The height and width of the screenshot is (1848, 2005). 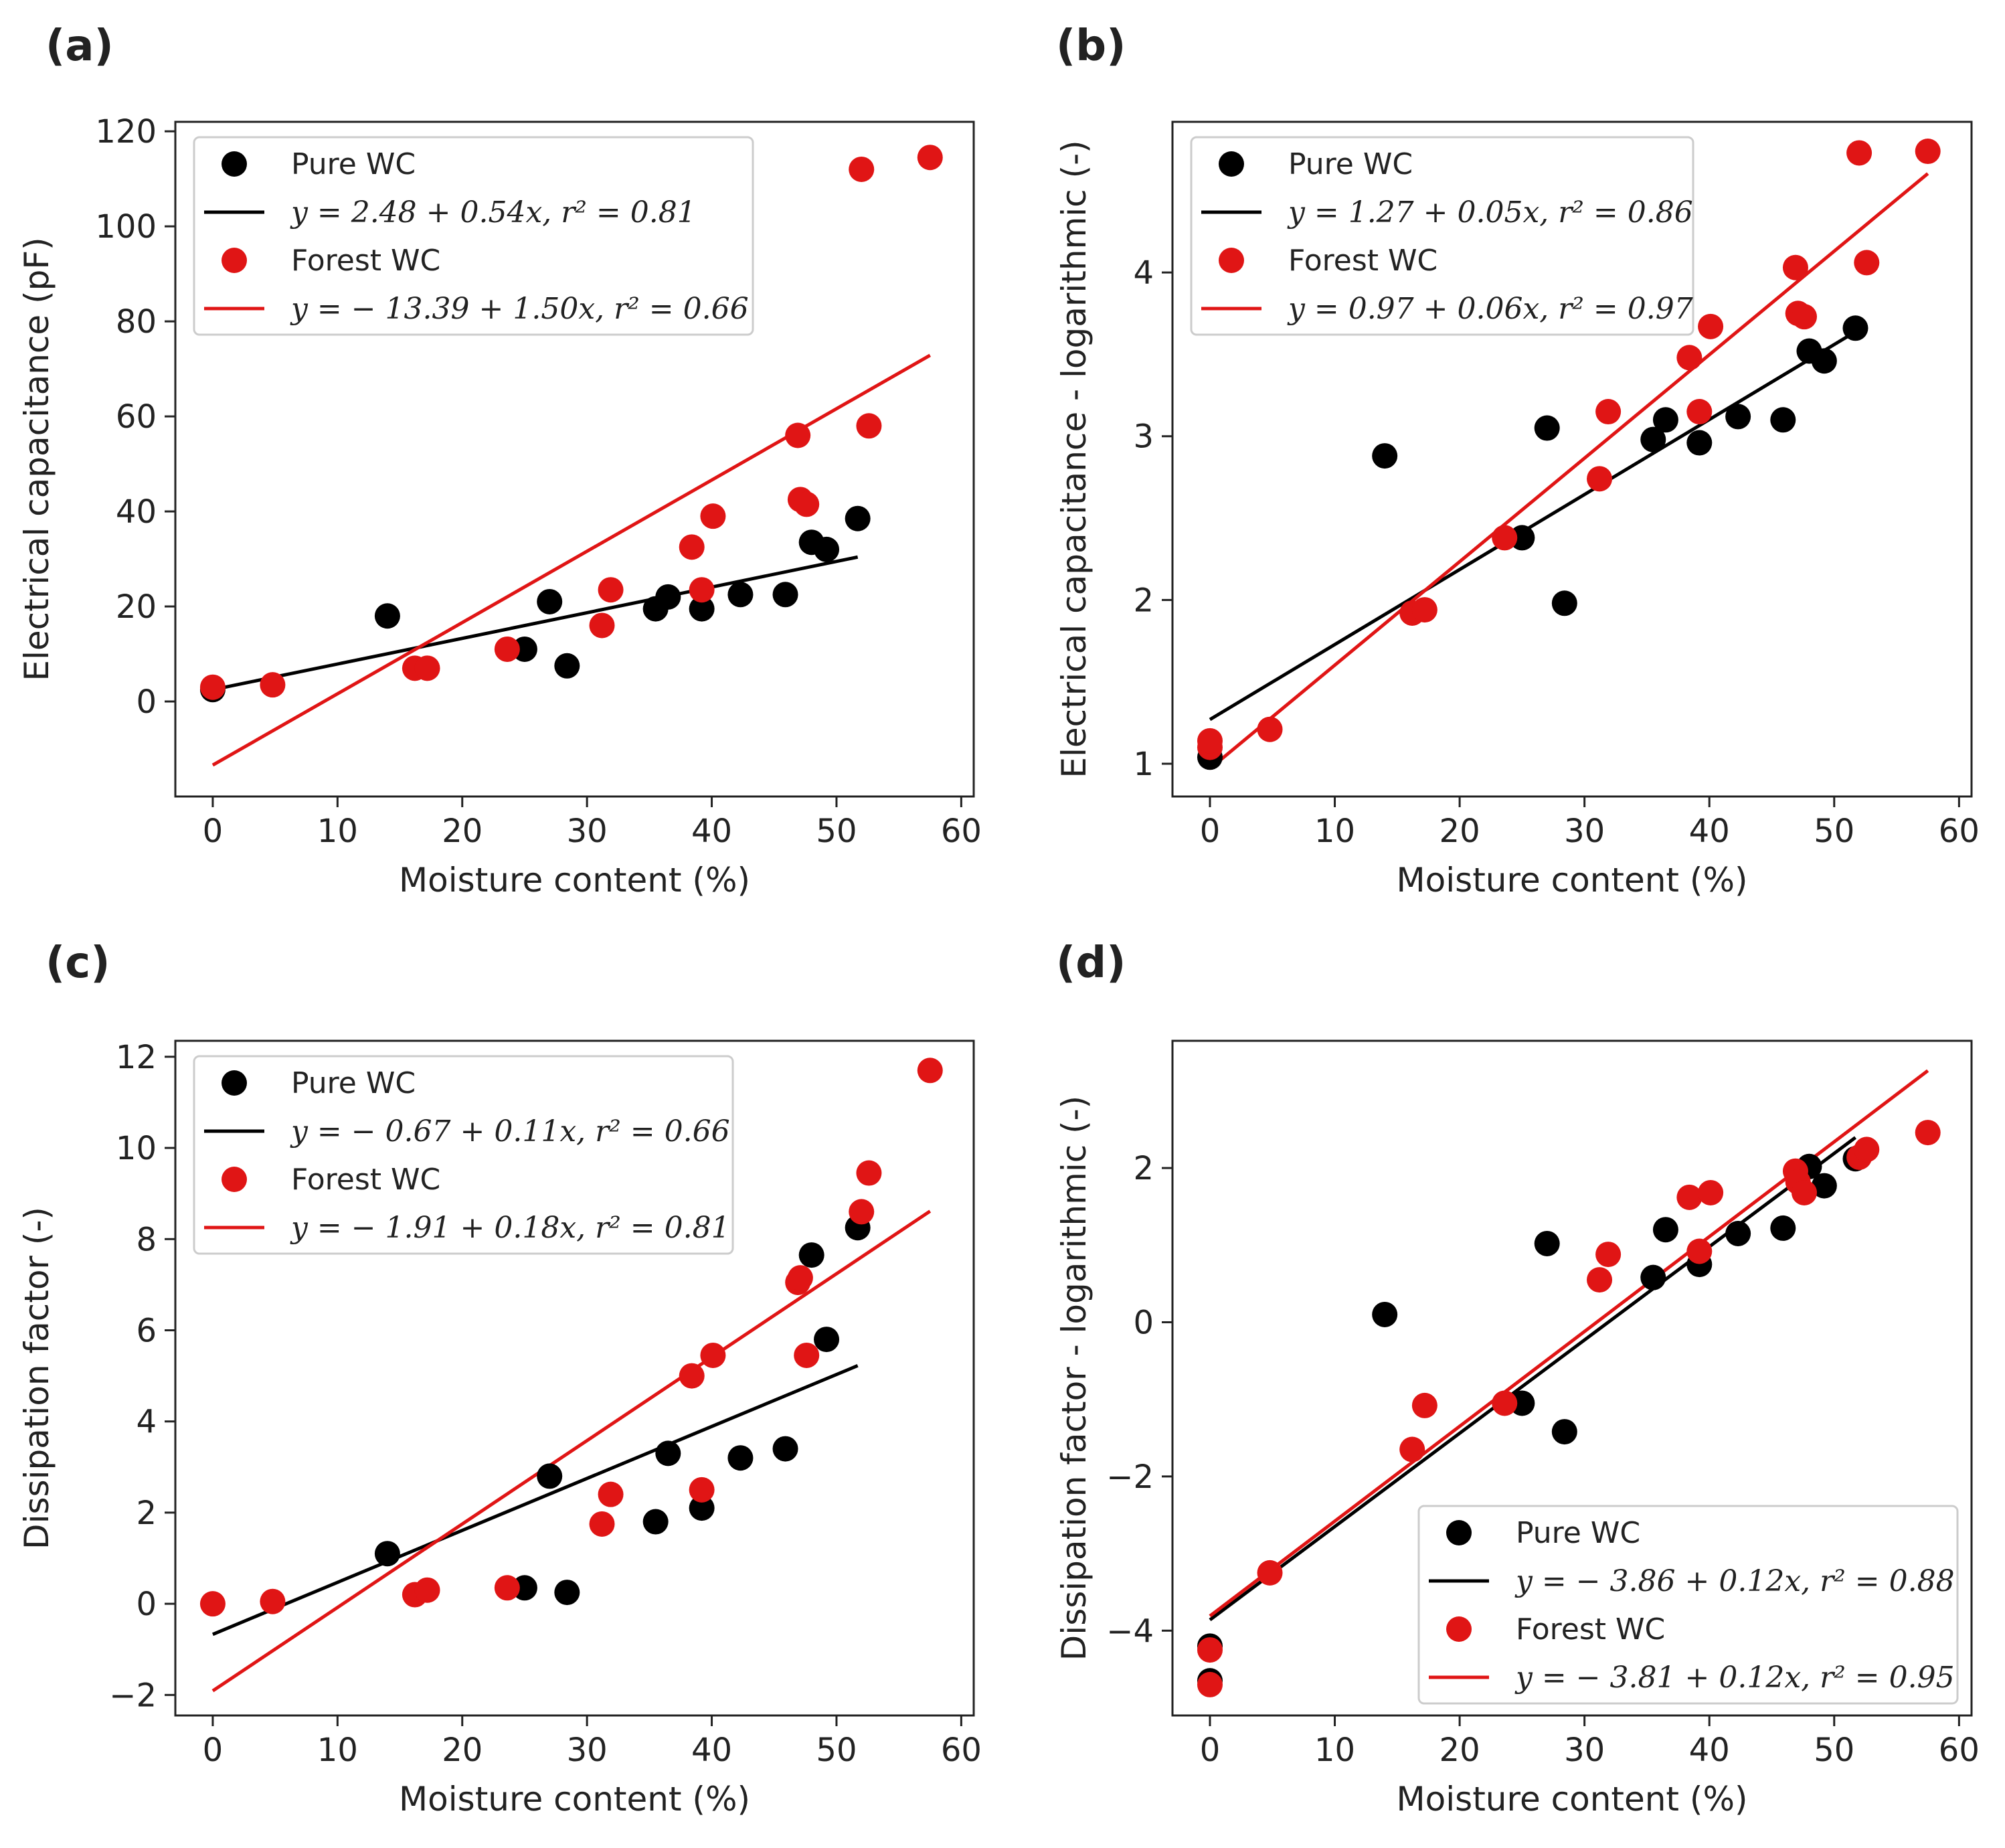 I want to click on panel-label: (a), so click(x=80, y=46).